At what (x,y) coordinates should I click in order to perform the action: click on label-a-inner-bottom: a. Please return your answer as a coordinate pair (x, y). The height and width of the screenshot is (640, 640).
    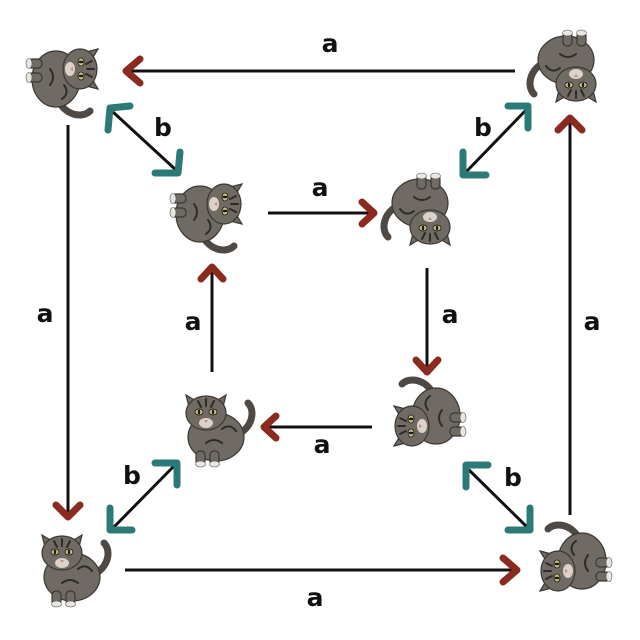
    Looking at the image, I should click on (322, 444).